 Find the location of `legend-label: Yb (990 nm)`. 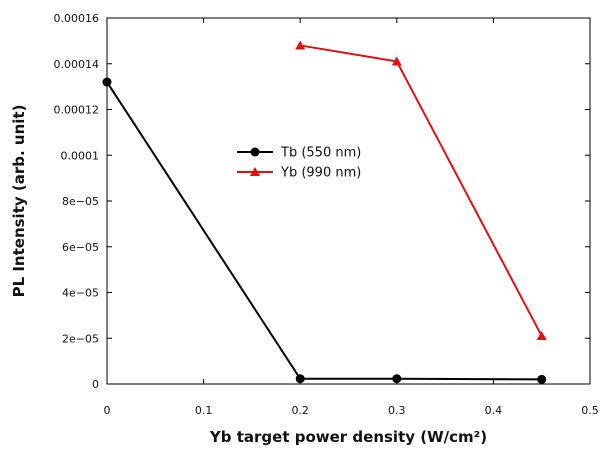

legend-label: Yb (990 nm) is located at coordinates (320, 173).